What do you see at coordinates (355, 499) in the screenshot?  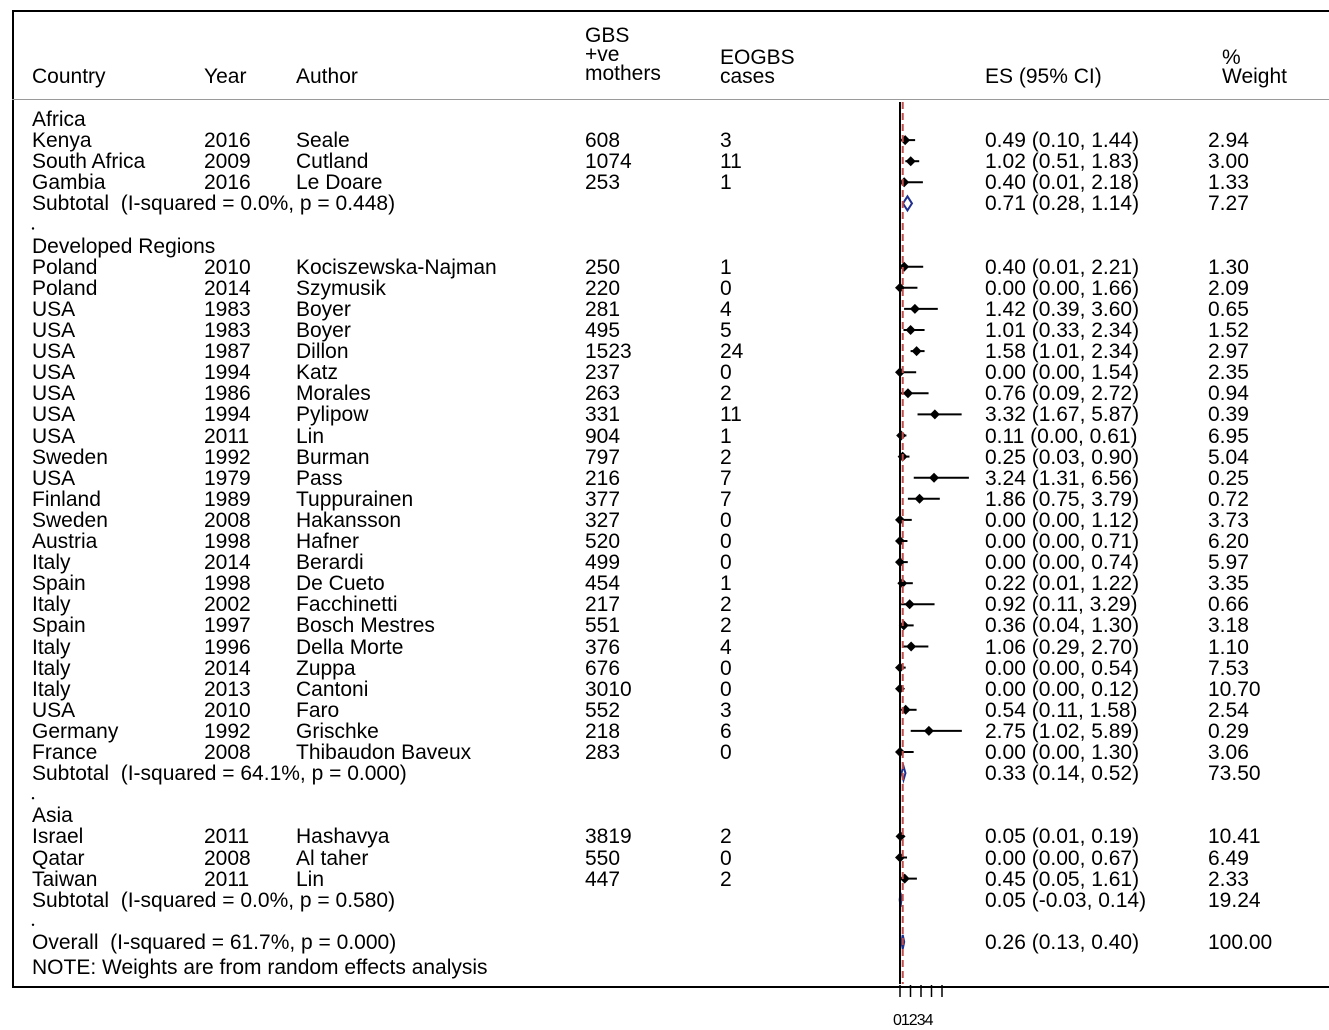 I see `author-cell: Tuppurainen` at bounding box center [355, 499].